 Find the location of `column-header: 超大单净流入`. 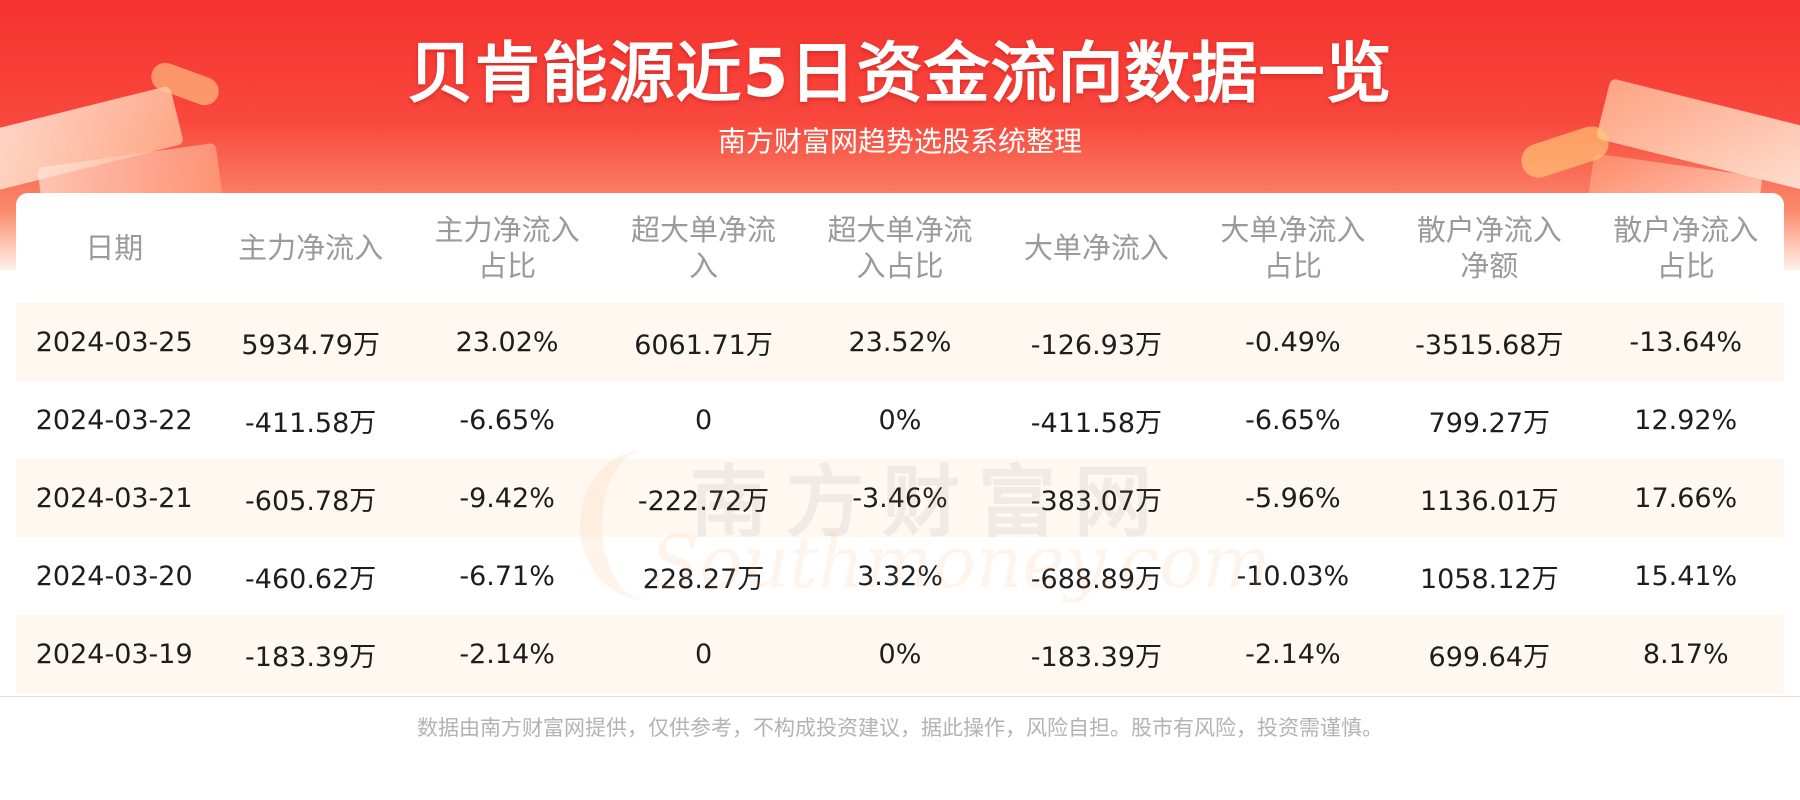

column-header: 超大单净流入 is located at coordinates (703, 248).